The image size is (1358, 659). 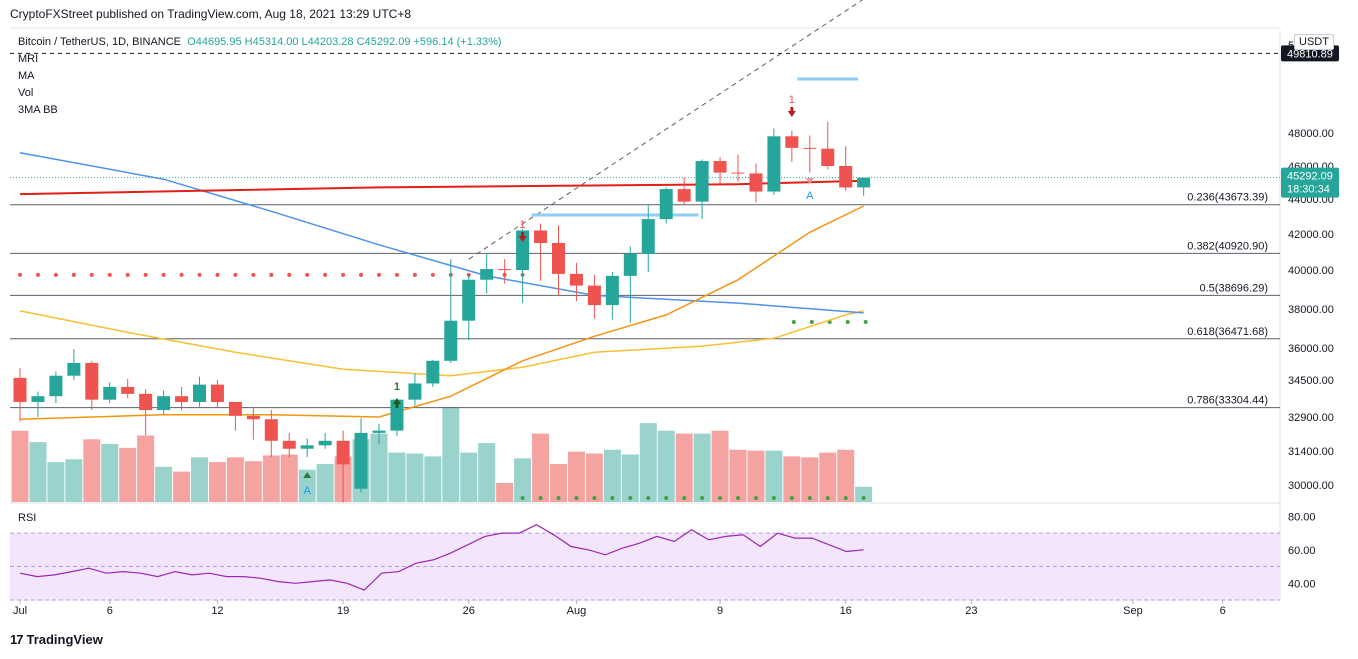 What do you see at coordinates (1310, 177) in the screenshot?
I see `current-price-label: 45292.09` at bounding box center [1310, 177].